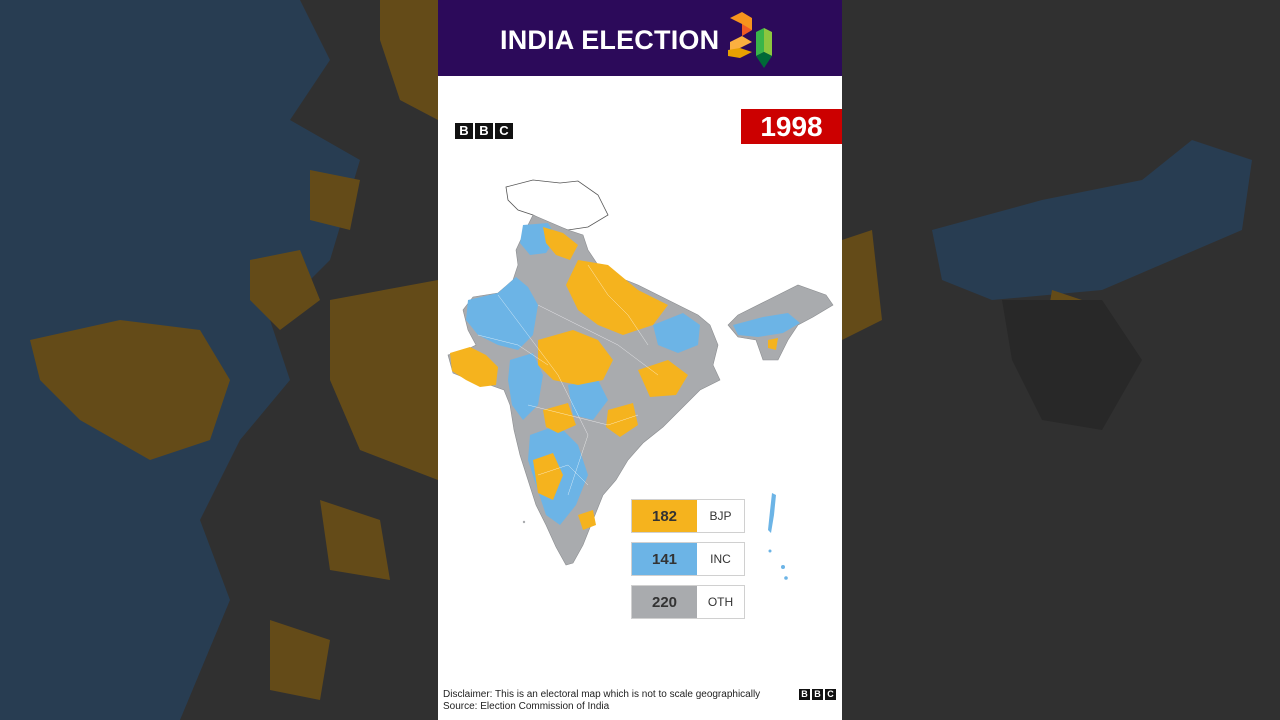  Describe the element at coordinates (559, 418) in the screenshot. I see `region-bjp-maharashtra` at that location.